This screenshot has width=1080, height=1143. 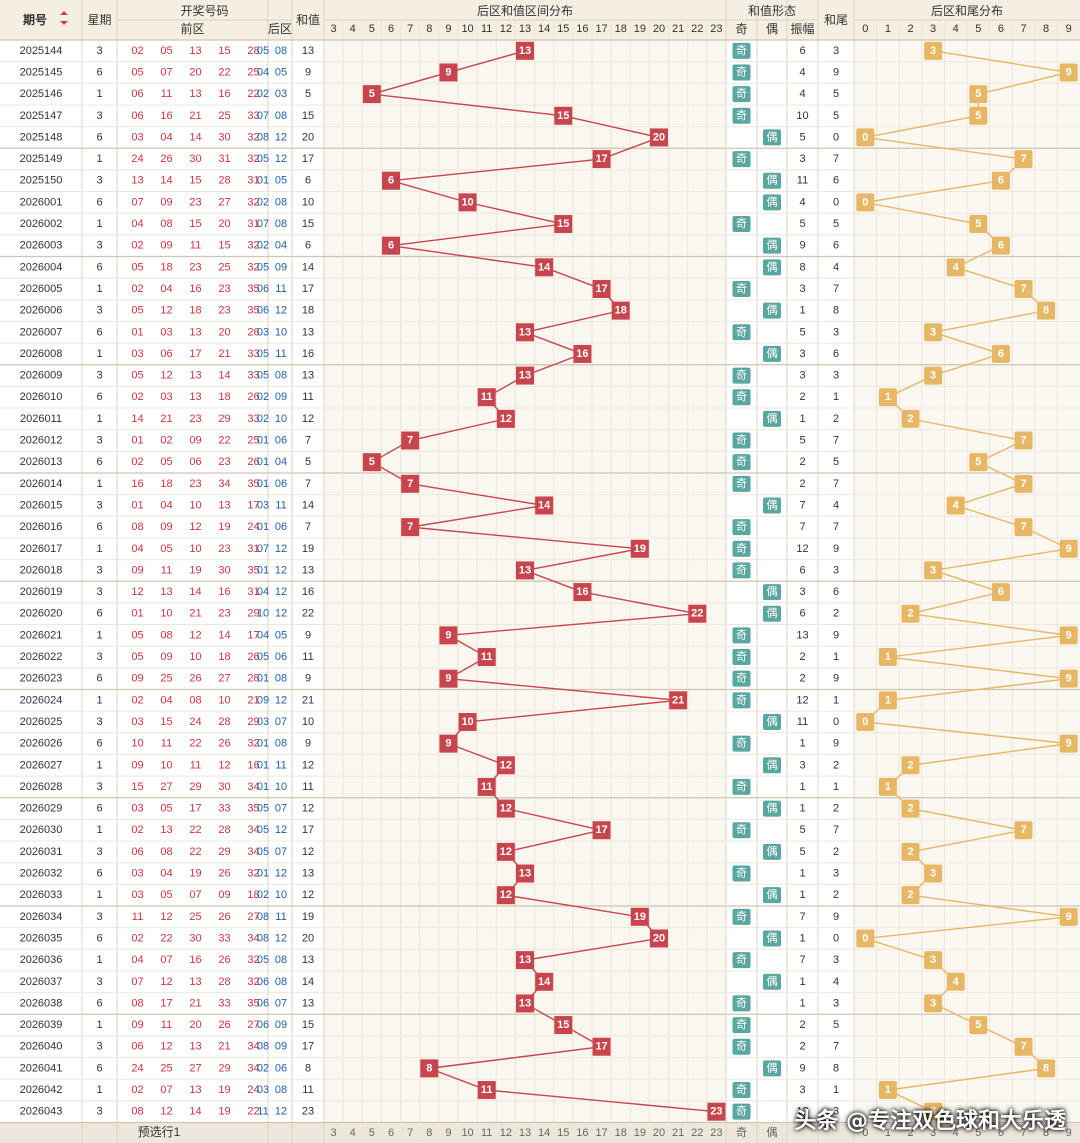 I want to click on front-number: 30, so click(x=224, y=787).